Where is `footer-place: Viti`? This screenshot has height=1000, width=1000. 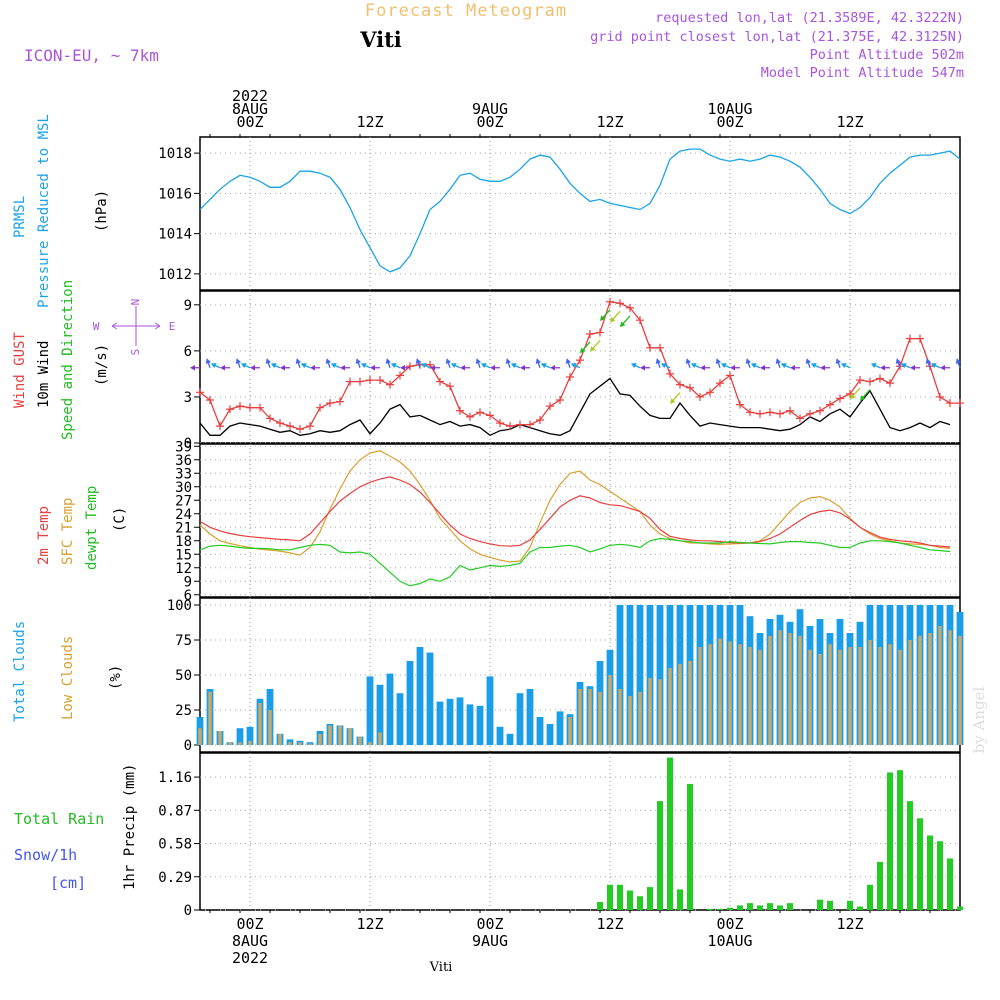
footer-place: Viti is located at coordinates (441, 967).